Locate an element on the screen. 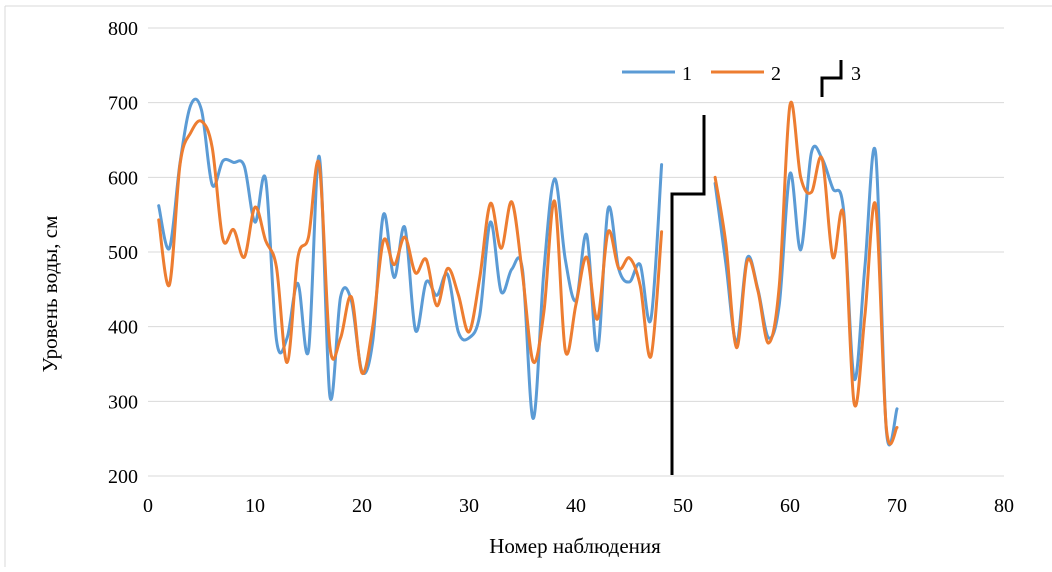 This screenshot has width=1052, height=572. x-axis-title: Номер наблюдения is located at coordinates (575, 546).